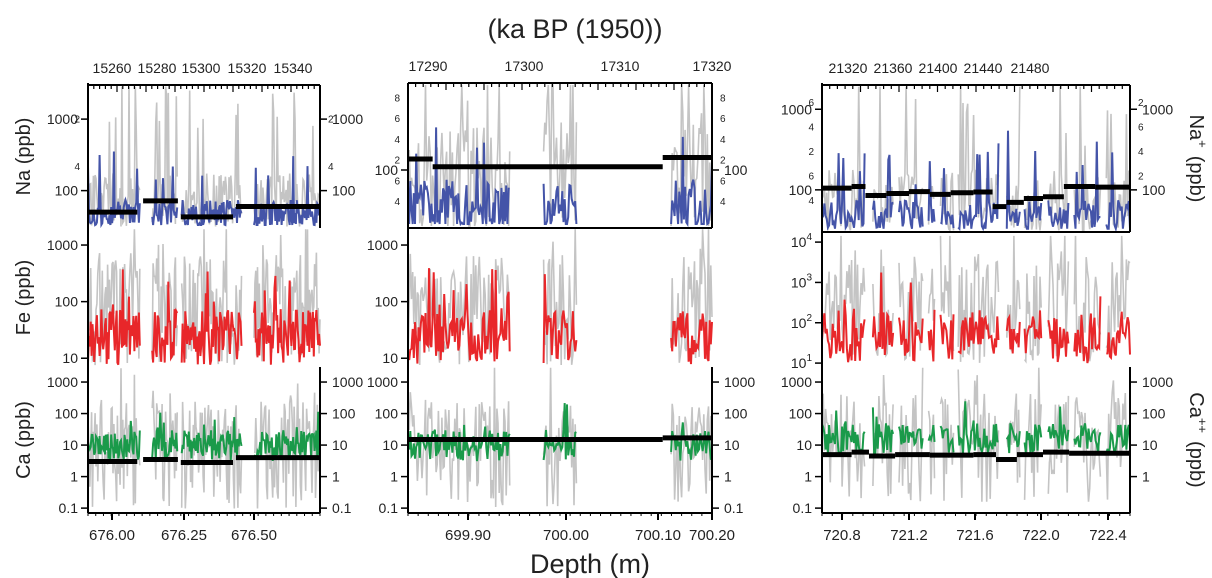 The width and height of the screenshot is (1212, 578). Describe the element at coordinates (293, 68) in the screenshot. I see `age-tick-label: 15340` at that location.